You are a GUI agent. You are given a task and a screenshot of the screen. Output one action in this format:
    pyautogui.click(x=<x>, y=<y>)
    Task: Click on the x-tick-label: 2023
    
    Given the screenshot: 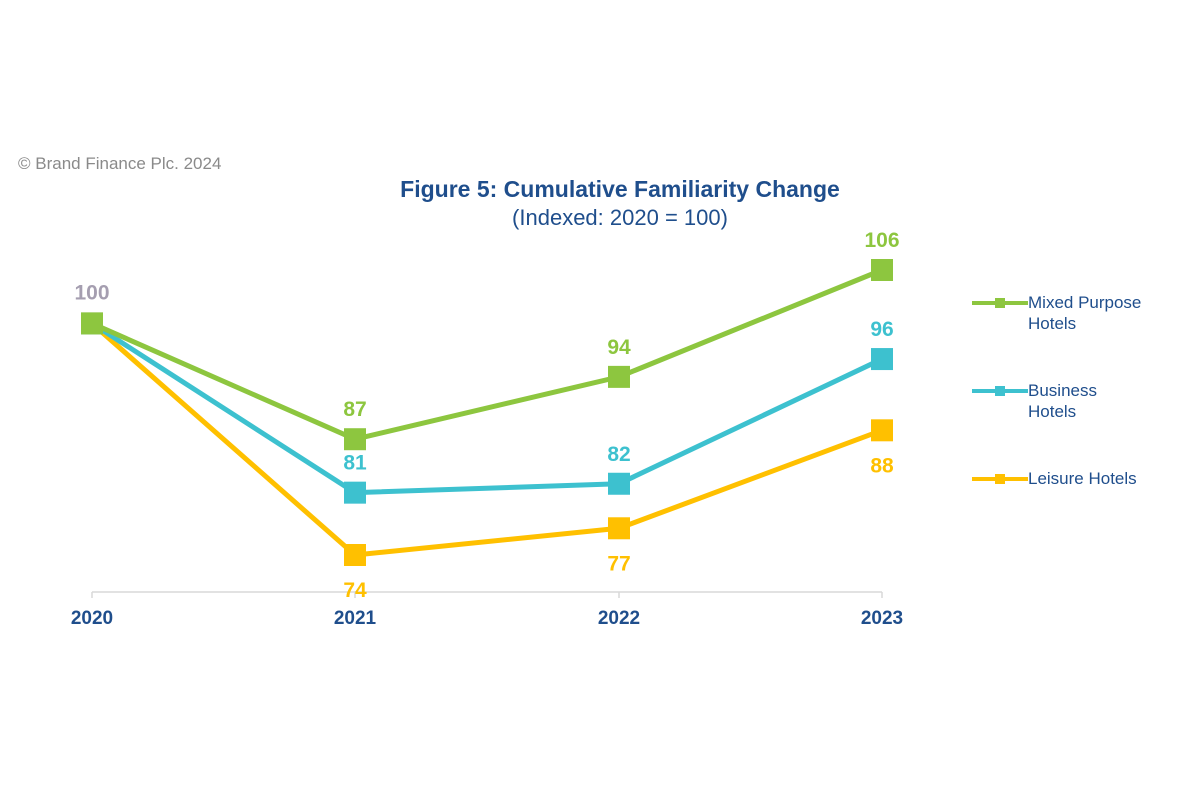 What is the action you would take?
    pyautogui.click(x=882, y=618)
    